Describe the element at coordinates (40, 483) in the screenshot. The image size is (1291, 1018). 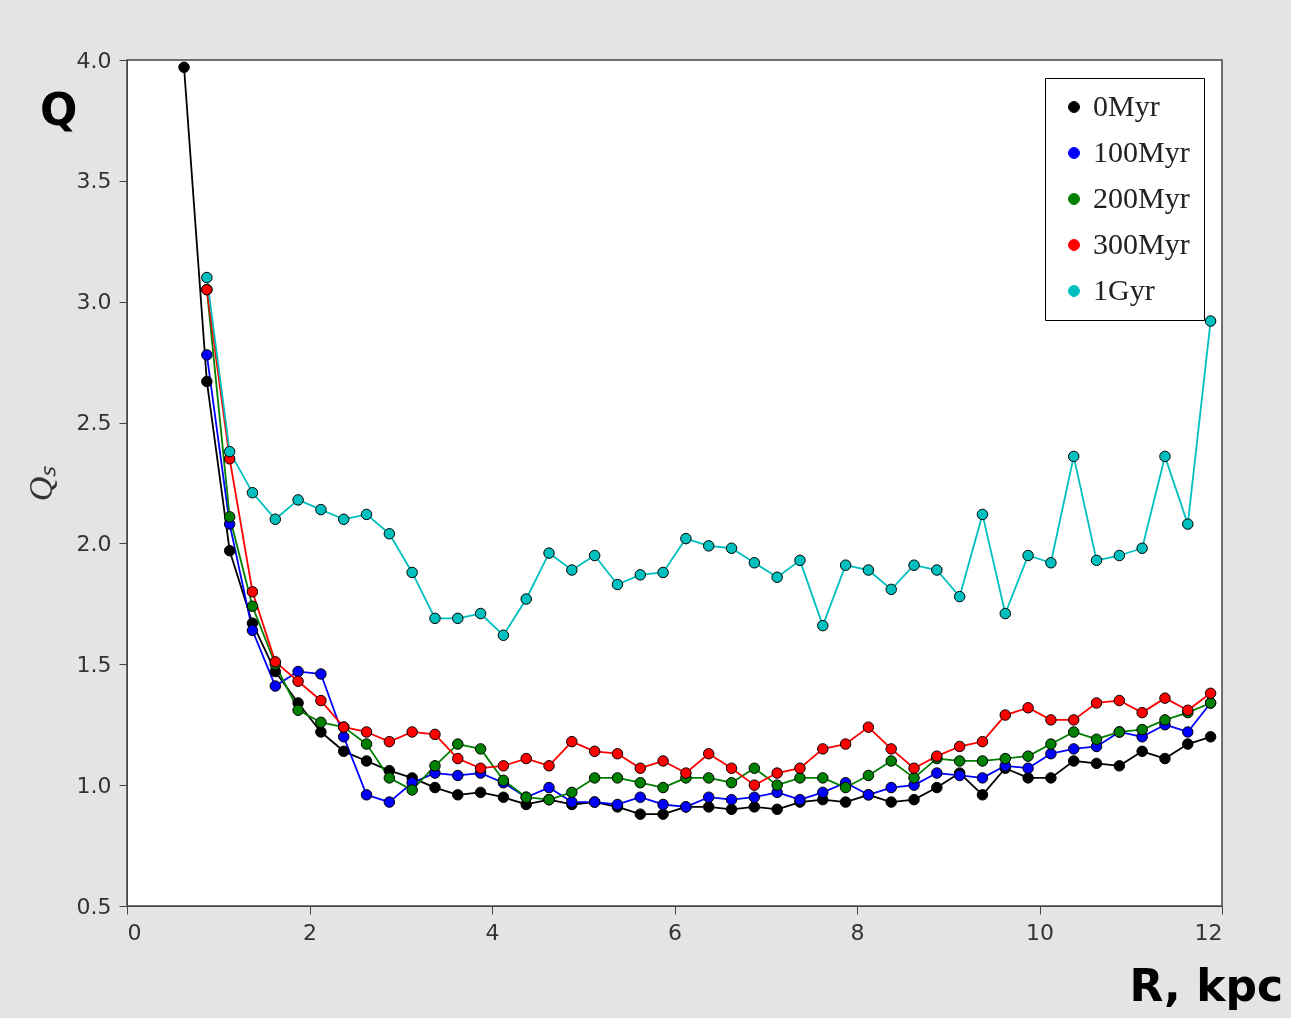
I see `y-axis-title: Qₛ` at that location.